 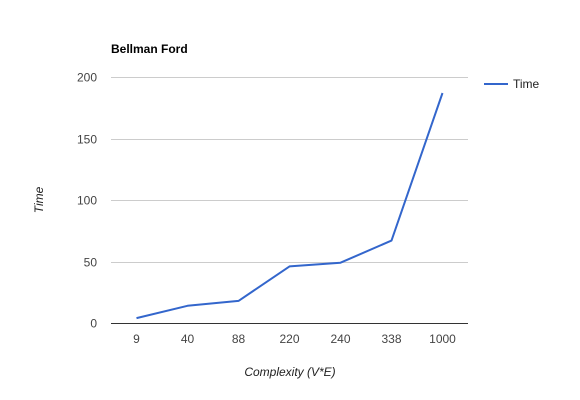 I want to click on y-tick-label: 0, so click(x=93, y=324).